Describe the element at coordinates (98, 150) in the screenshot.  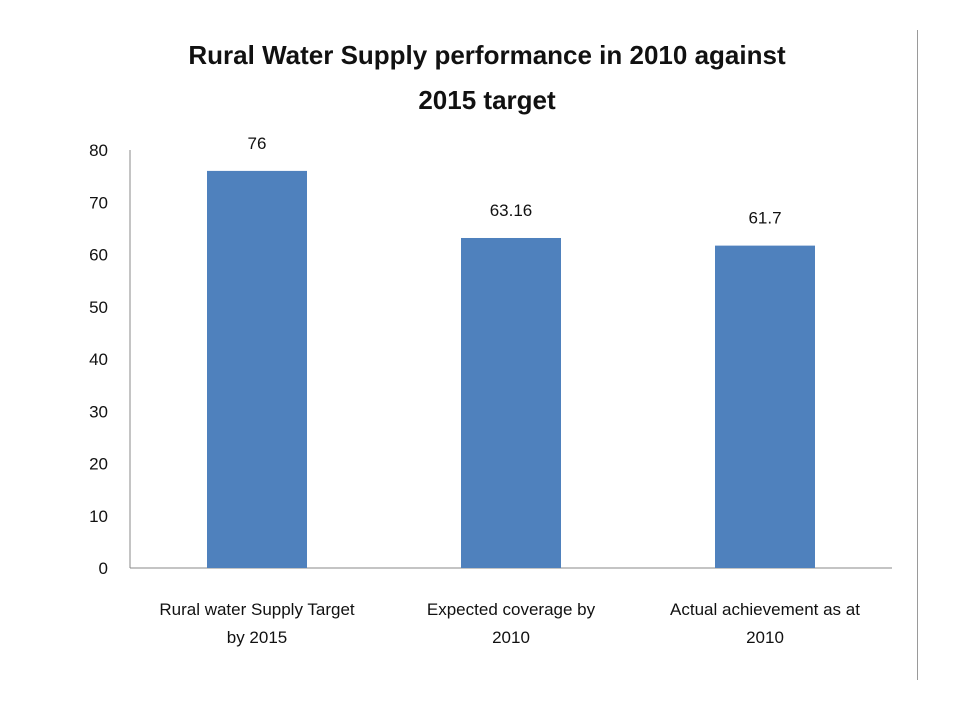
I see `y-tick-label: 80` at that location.